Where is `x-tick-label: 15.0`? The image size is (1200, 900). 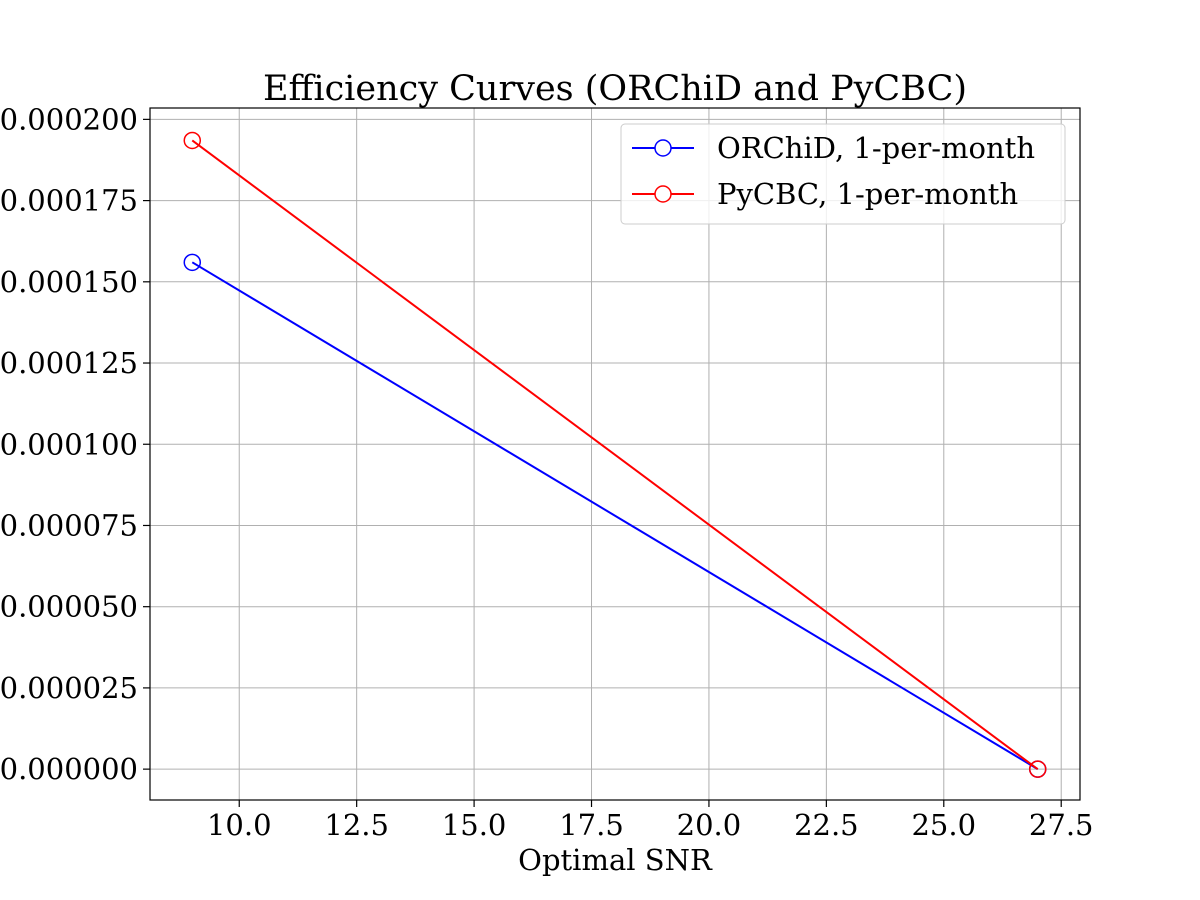
x-tick-label: 15.0 is located at coordinates (474, 825).